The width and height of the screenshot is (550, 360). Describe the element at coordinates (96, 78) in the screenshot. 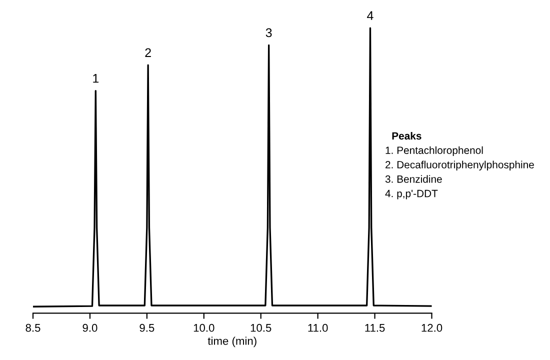

I see `annotation: 1` at that location.